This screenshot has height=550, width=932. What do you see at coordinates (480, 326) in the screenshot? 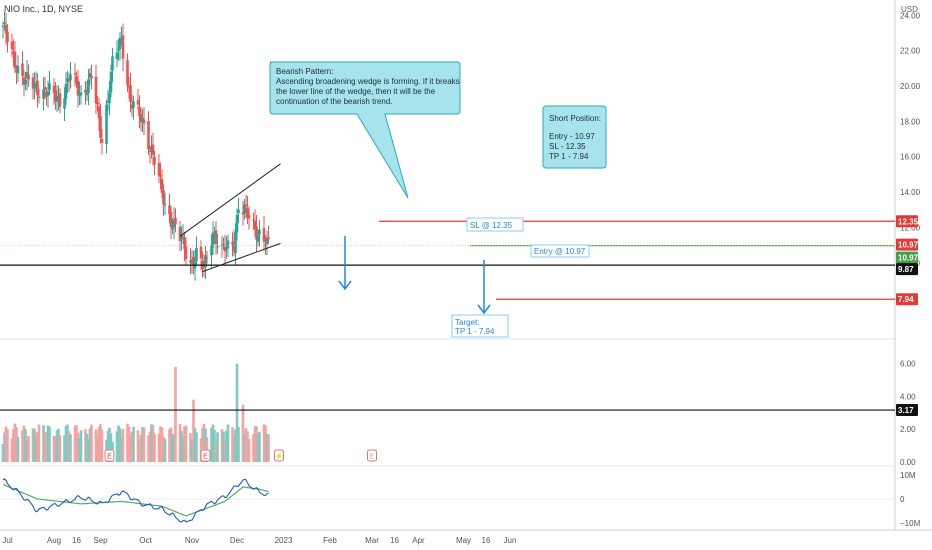
I see `target-label: Target: TP 1 - 7.94` at bounding box center [480, 326].